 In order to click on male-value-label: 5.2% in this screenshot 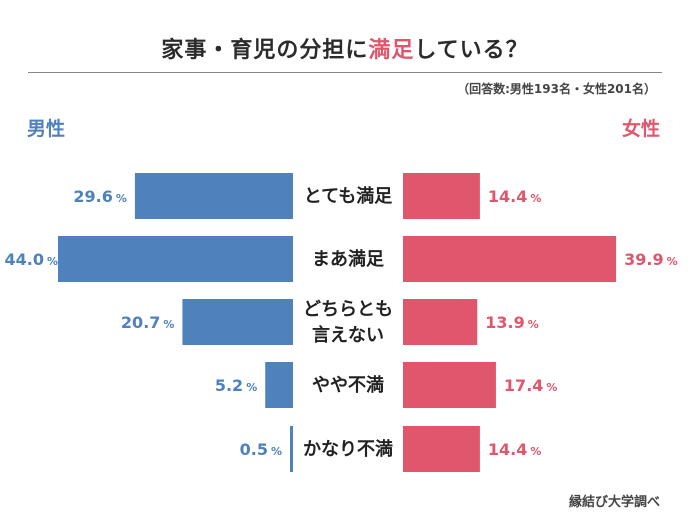, I will do `click(236, 385)`.